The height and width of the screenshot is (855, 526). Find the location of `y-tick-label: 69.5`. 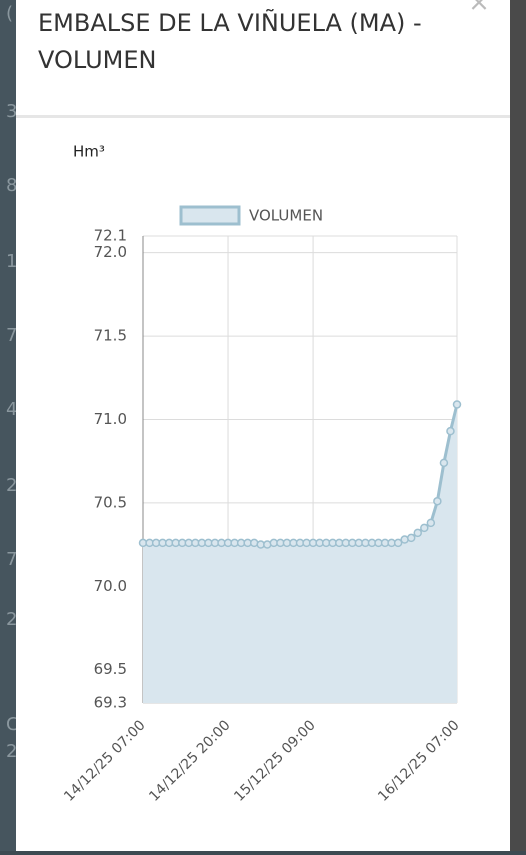

y-tick-label: 69.5 is located at coordinates (110, 669).